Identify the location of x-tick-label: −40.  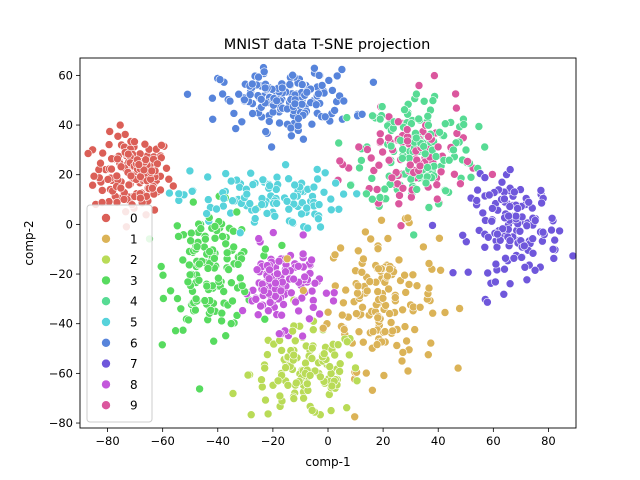
(218, 441).